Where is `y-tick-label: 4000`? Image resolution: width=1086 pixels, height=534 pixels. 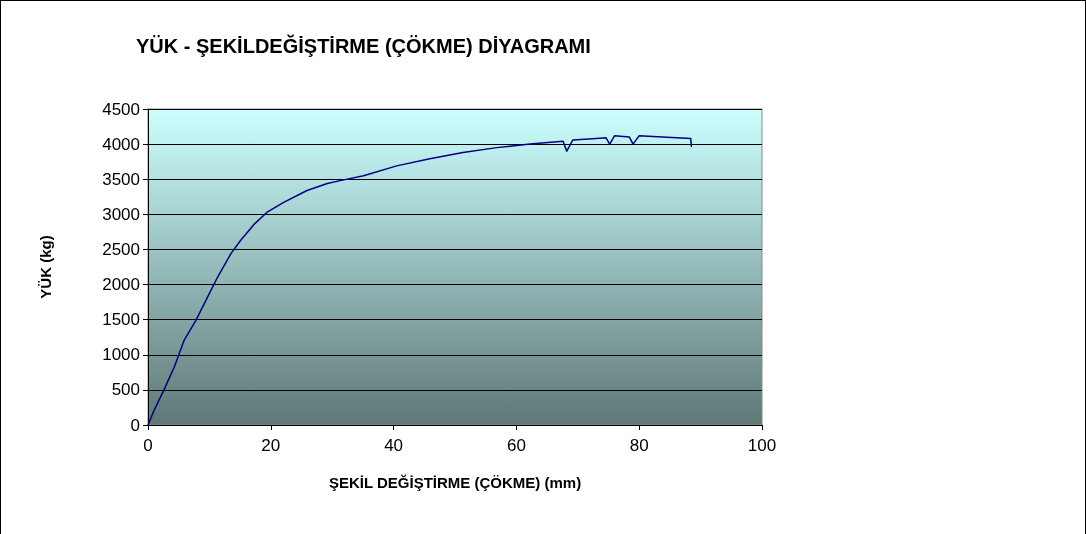 y-tick-label: 4000 is located at coordinates (121, 144).